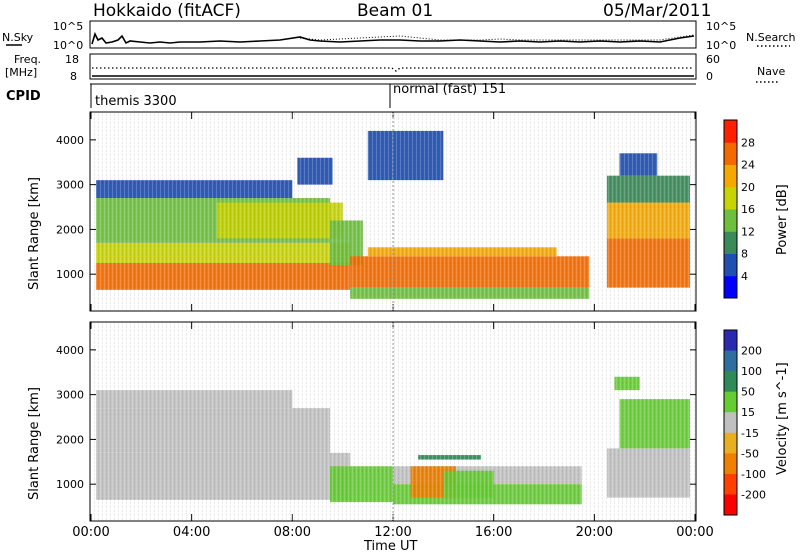 The image size is (800, 554). I want to click on power-colorbar-tick: 4, so click(744, 276).